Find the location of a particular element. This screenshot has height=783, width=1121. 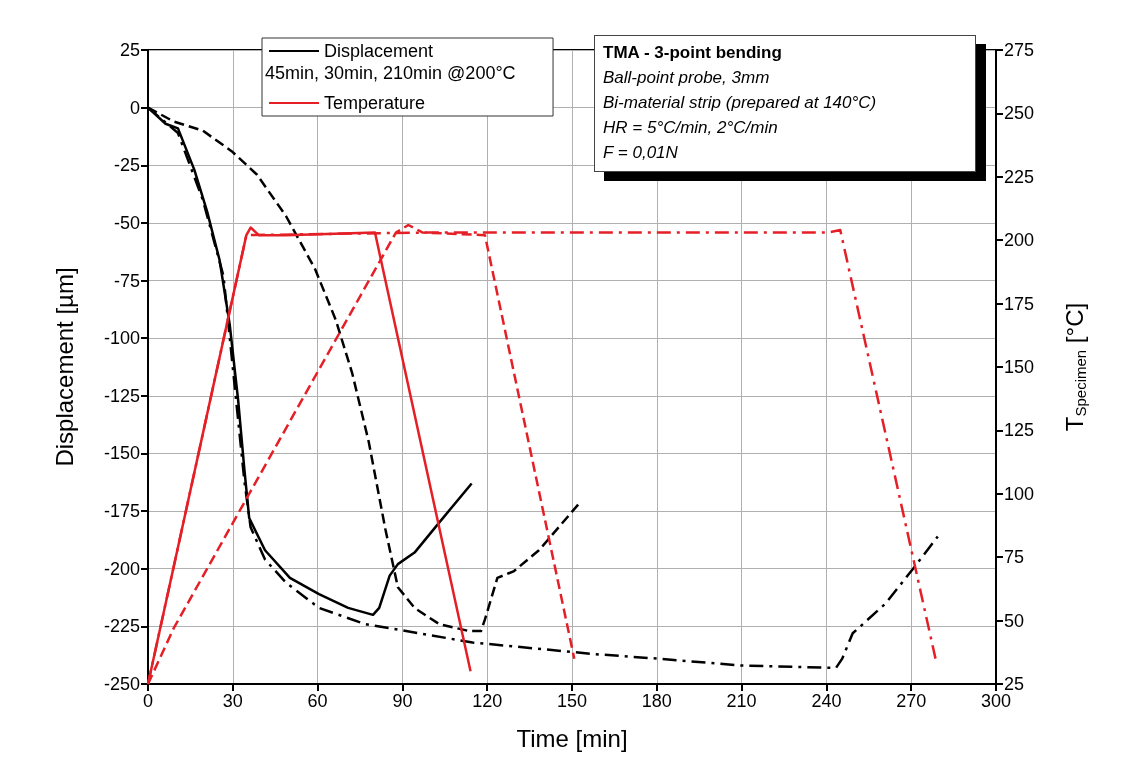

y-tick-label: 25 is located at coordinates (129, 50).